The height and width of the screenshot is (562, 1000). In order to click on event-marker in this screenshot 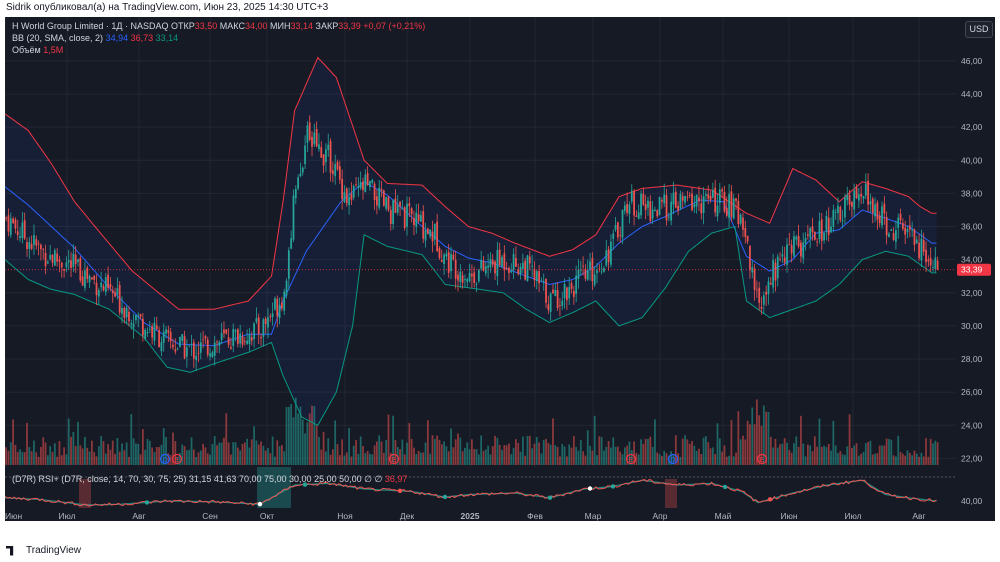, I will do `click(762, 459)`.